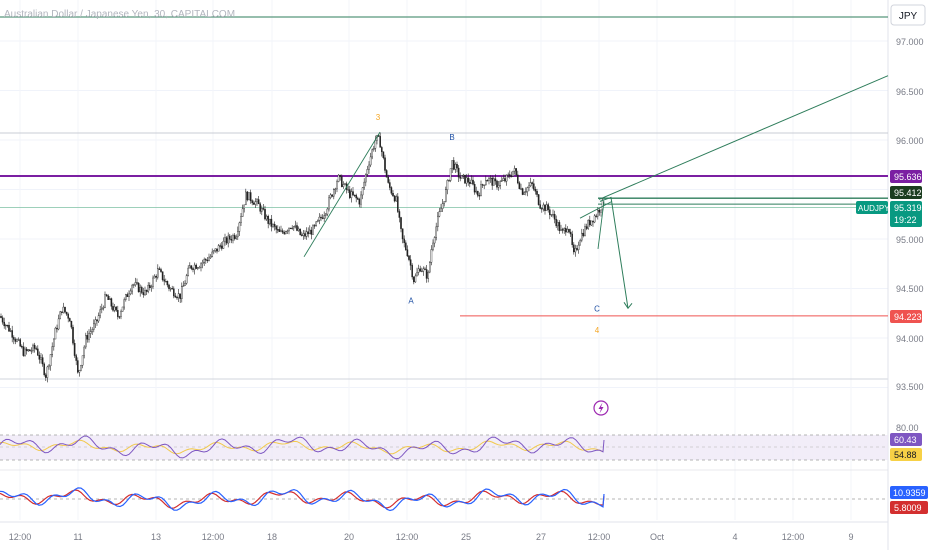 Image resolution: width=932 pixels, height=550 pixels. What do you see at coordinates (302, 447) in the screenshot?
I see `rsi-line` at bounding box center [302, 447].